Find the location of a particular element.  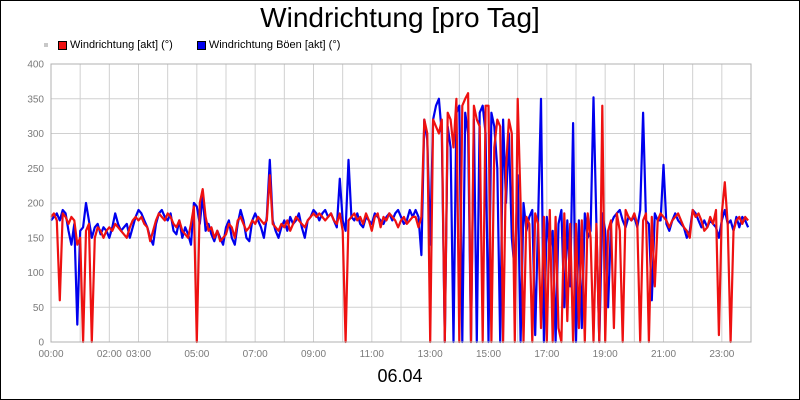

x-tick-label: 11:00 is located at coordinates (372, 354).